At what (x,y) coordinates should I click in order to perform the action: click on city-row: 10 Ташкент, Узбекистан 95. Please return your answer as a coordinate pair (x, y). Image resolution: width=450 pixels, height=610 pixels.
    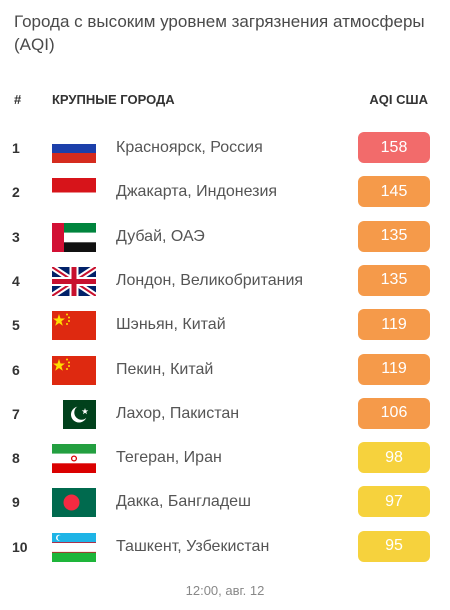
    Looking at the image, I should click on (225, 548).